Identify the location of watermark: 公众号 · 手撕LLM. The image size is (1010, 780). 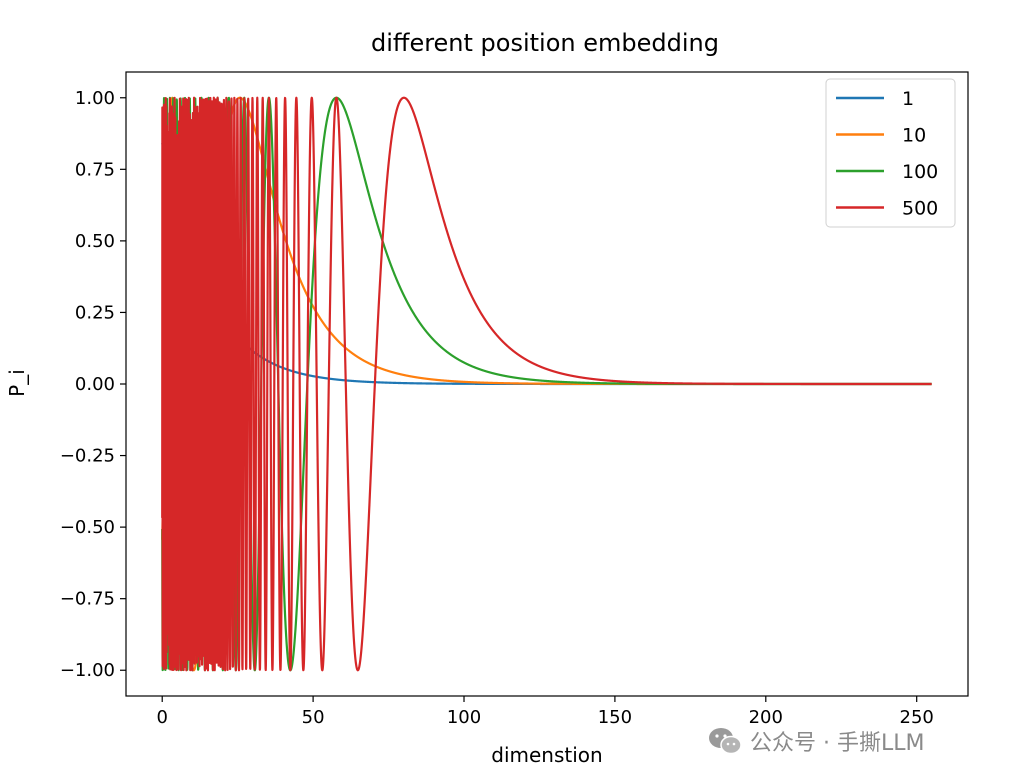
(816, 741).